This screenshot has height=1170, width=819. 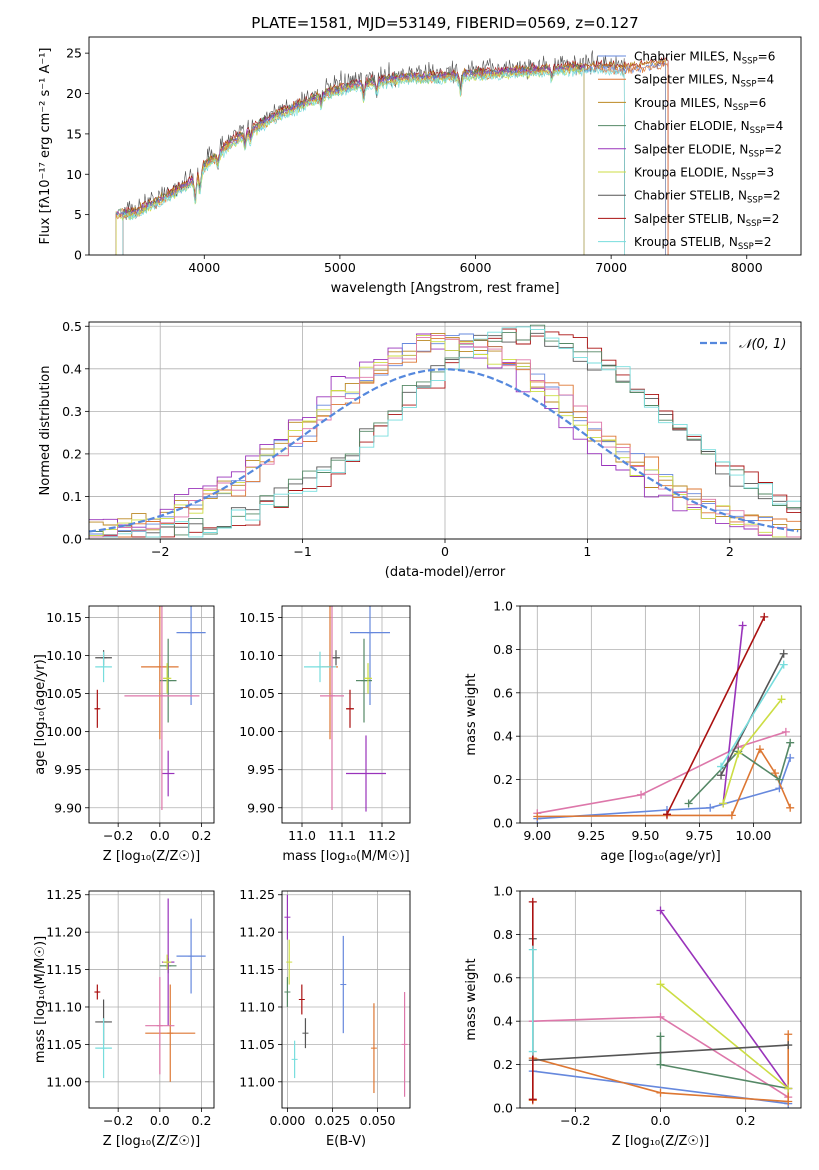 What do you see at coordinates (445, 572) in the screenshot?
I see `x-axis-label: (data-model)/error` at bounding box center [445, 572].